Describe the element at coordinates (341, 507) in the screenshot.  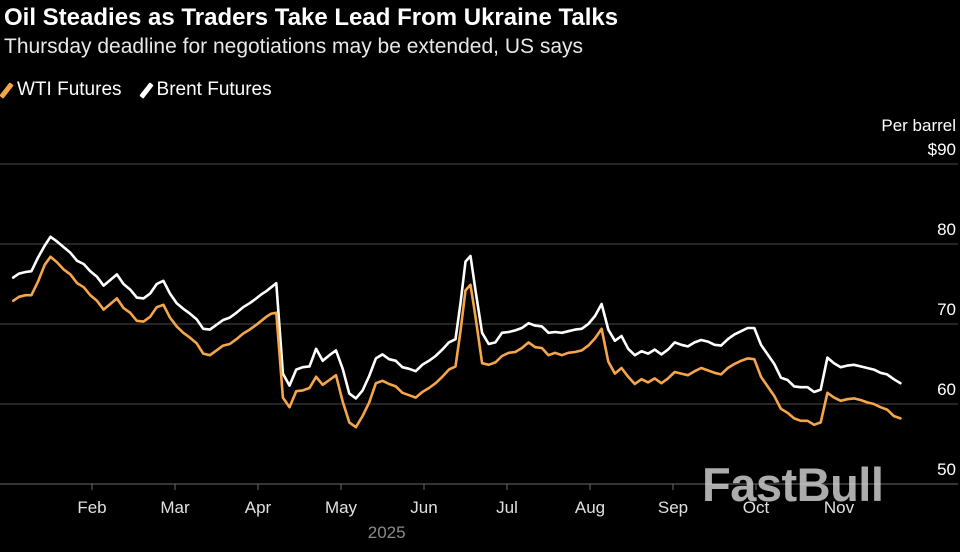
I see `x-tick-label-may: May` at that location.